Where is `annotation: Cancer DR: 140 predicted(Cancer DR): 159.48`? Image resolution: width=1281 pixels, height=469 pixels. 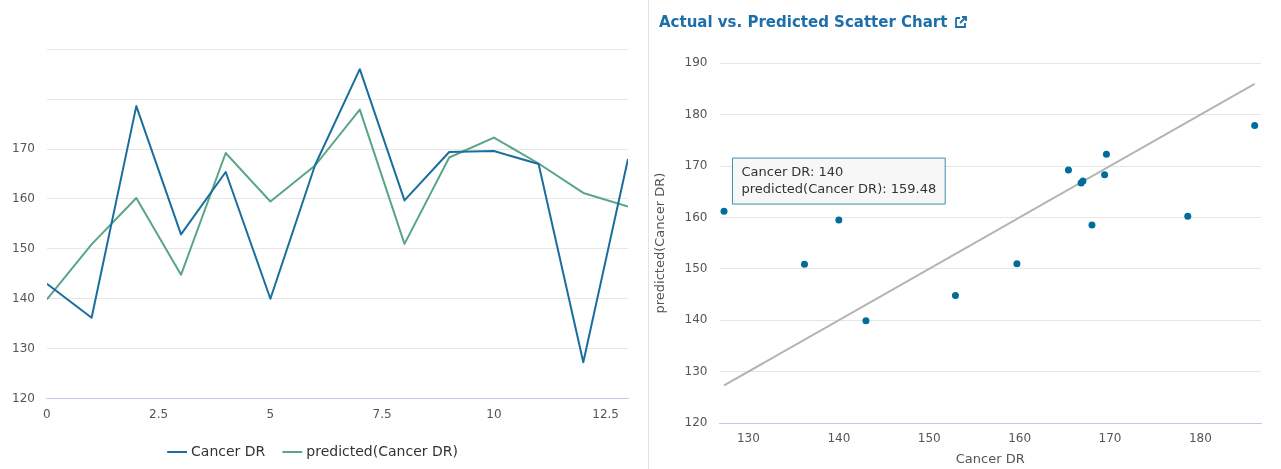
annotation: Cancer DR: 140 predicted(Cancer DR): 159.48 is located at coordinates (839, 179).